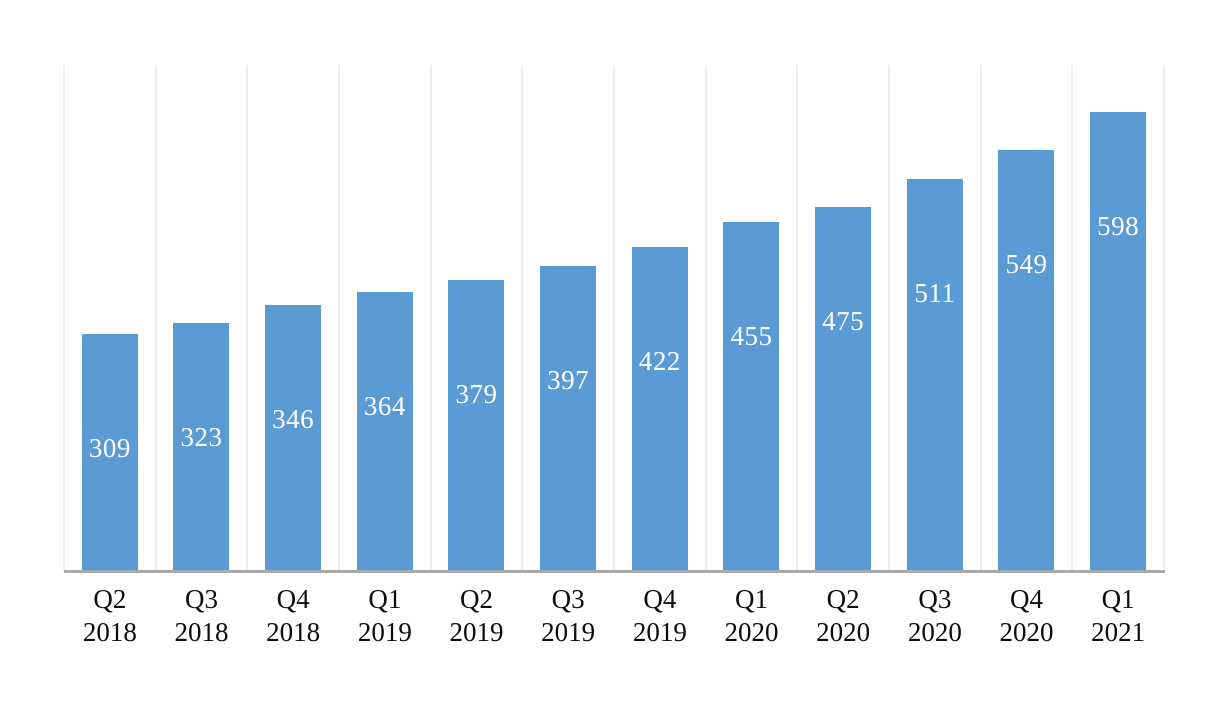 This screenshot has width=1226, height=712. What do you see at coordinates (293, 419) in the screenshot?
I see `bar-value-label: 346` at bounding box center [293, 419].